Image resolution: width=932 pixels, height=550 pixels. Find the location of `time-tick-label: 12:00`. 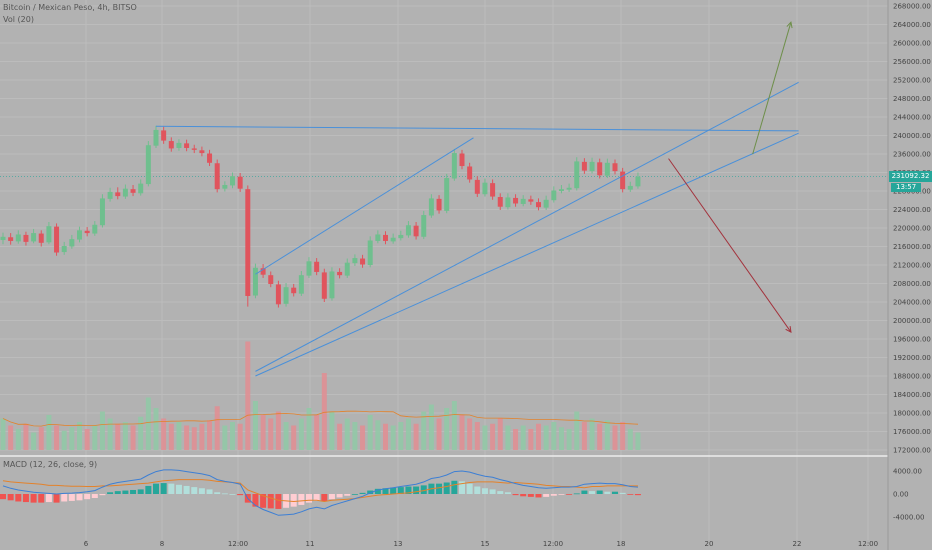

time-tick-label: 12:00 is located at coordinates (553, 544).